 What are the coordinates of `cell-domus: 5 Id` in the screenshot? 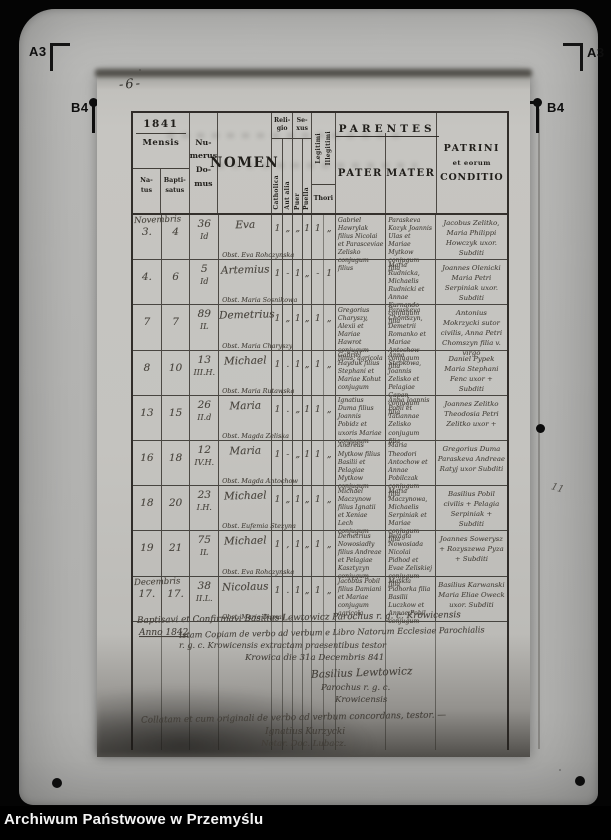 It's located at (205, 282).